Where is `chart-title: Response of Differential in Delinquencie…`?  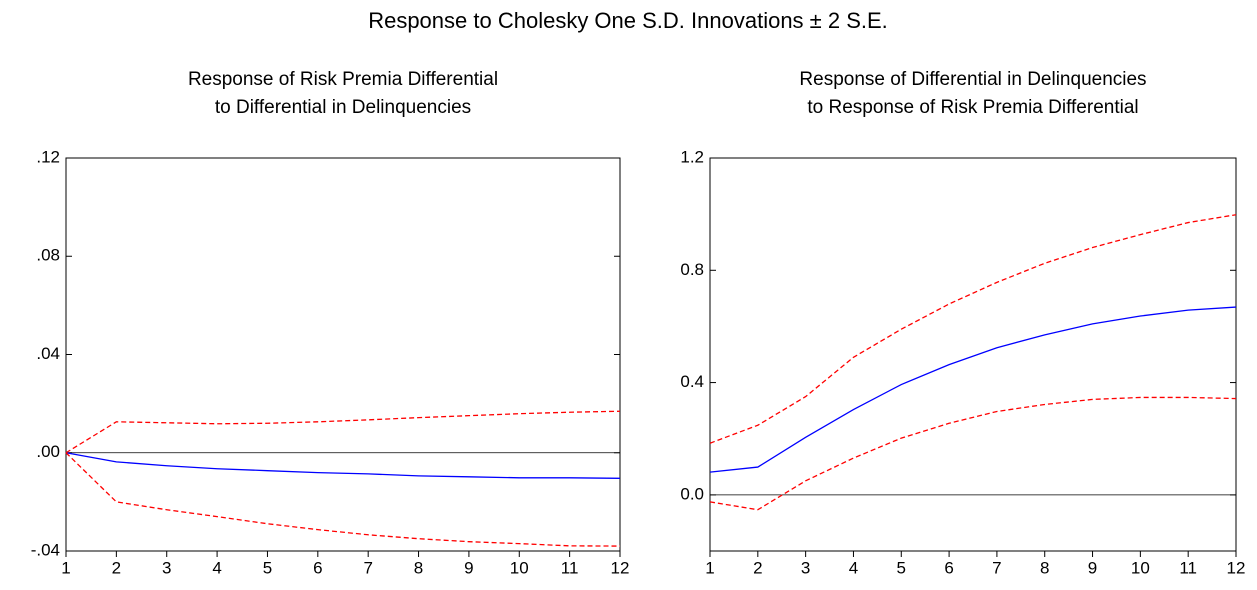
chart-title: Response of Differential in Delinquencie… is located at coordinates (972, 79).